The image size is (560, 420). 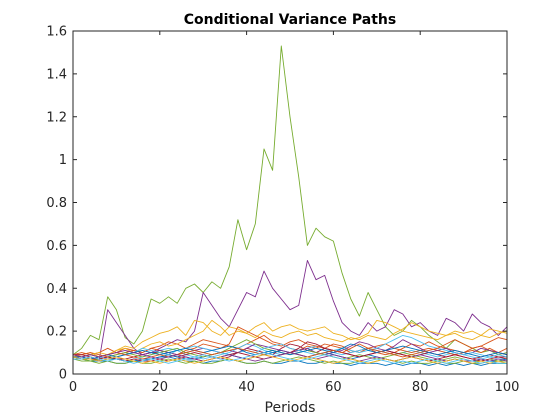 I want to click on y-tick-label: 0.6, so click(x=56, y=246).